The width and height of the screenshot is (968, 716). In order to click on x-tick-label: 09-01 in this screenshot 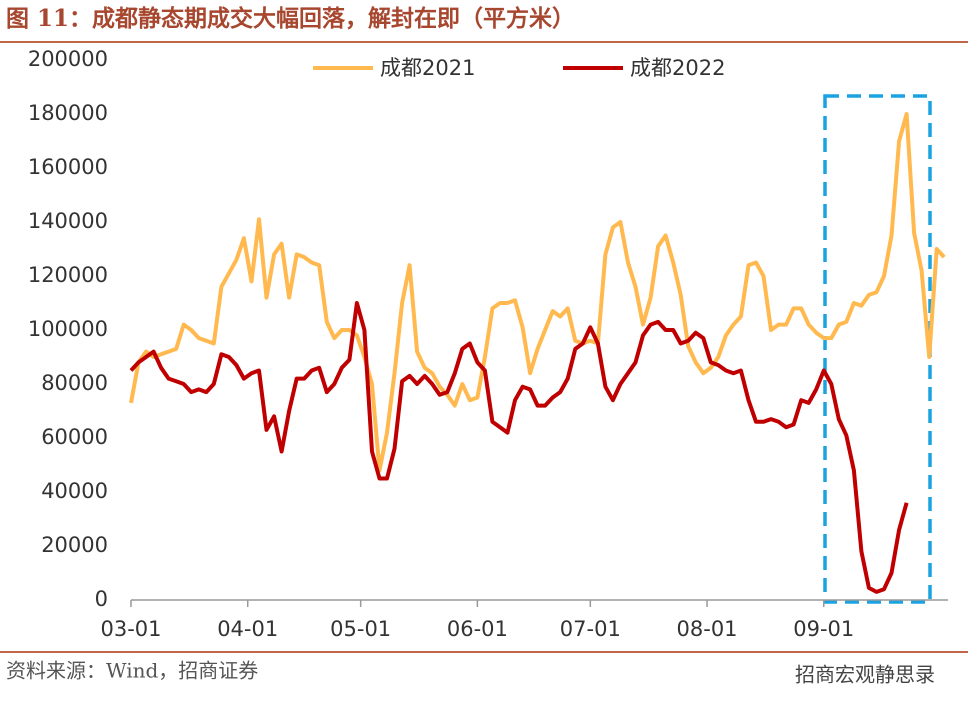, I will do `click(823, 629)`.